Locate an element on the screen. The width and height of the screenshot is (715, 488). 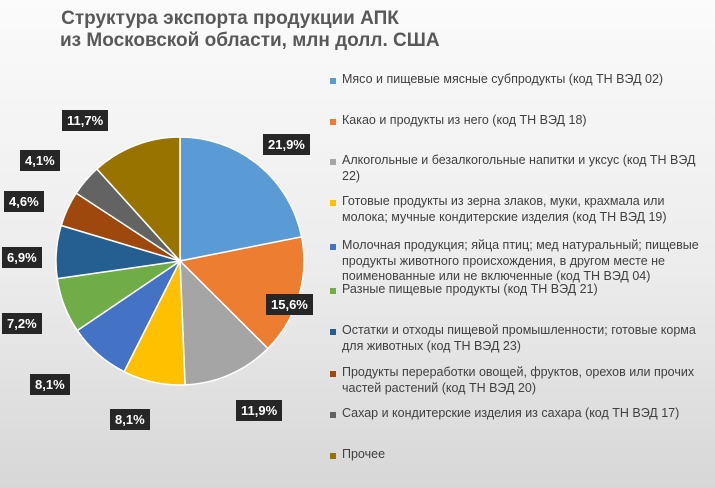
data-label-4: 8,1% is located at coordinates (130, 419).